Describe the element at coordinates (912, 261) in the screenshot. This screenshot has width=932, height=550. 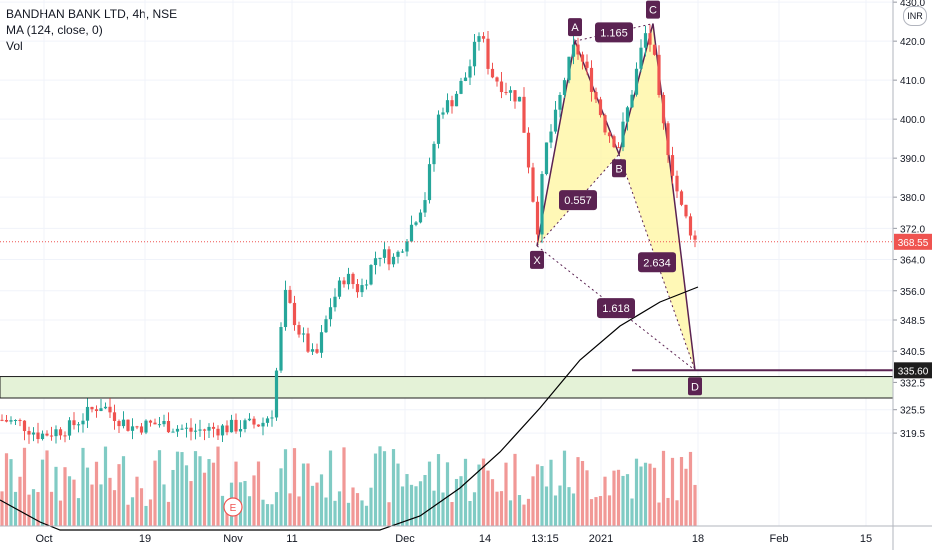
I see `y-tick-label: 364.0` at that location.